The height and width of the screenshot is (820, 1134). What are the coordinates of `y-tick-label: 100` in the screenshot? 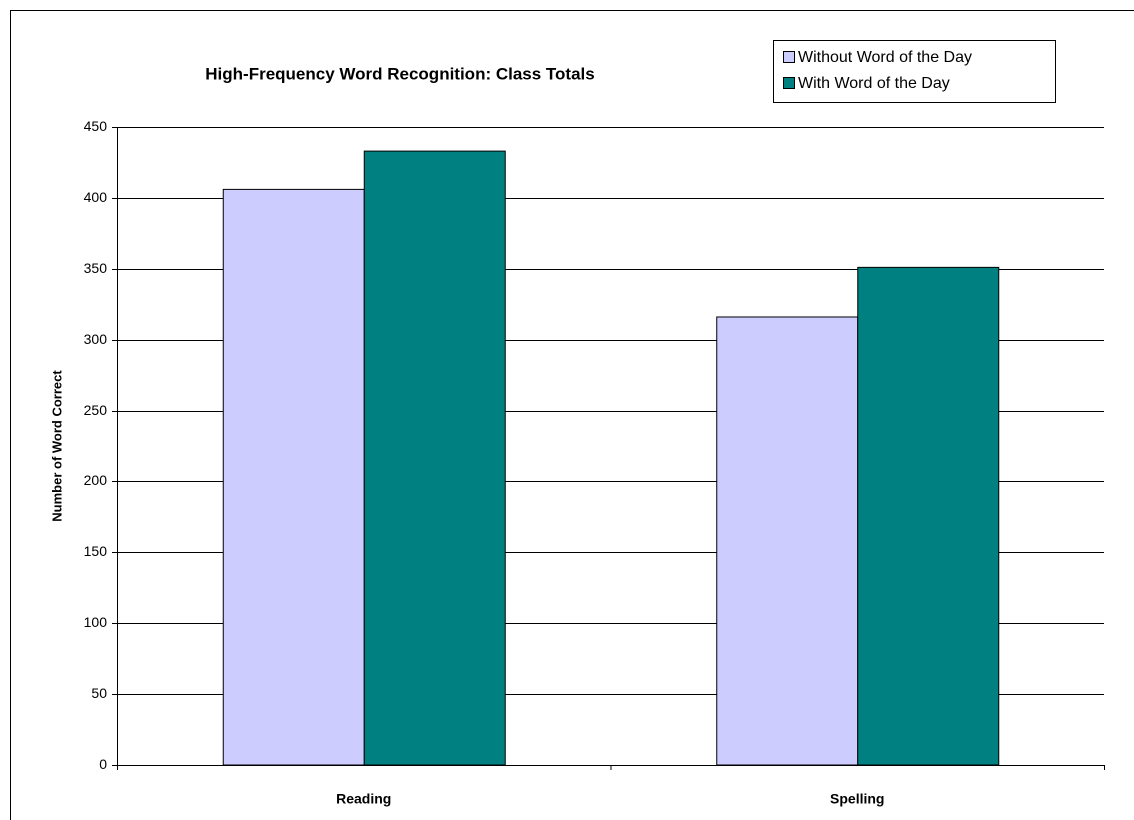 It's located at (96, 622).